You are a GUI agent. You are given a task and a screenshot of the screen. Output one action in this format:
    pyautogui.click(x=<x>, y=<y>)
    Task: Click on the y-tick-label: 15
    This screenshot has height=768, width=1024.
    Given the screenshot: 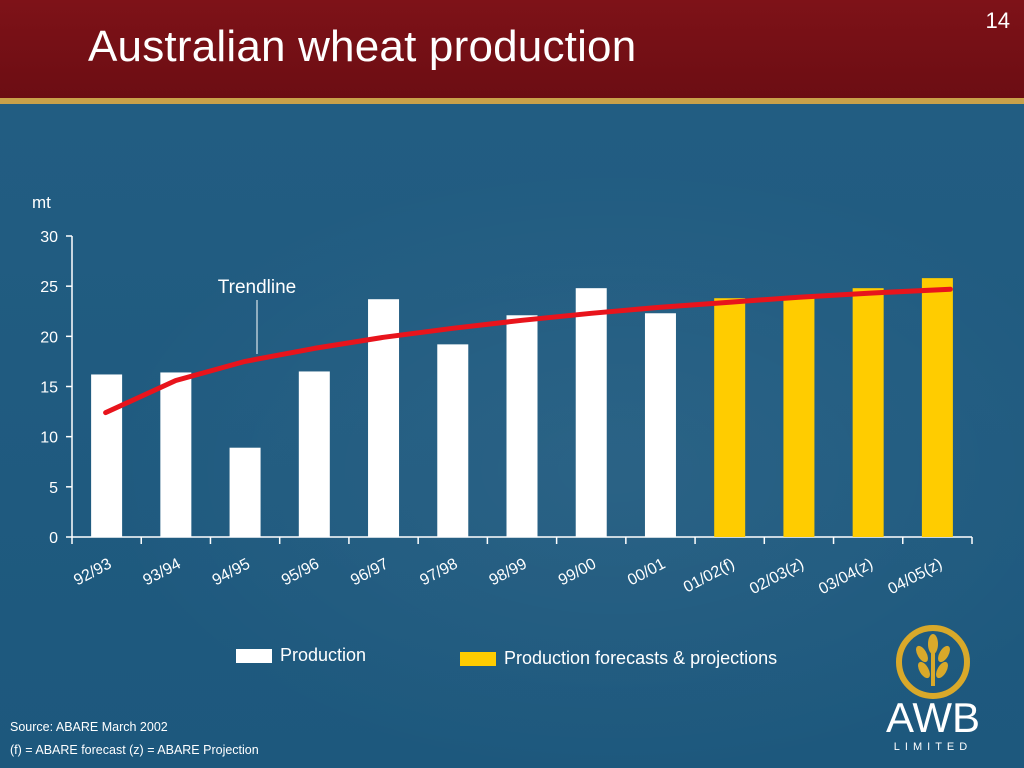 What is the action you would take?
    pyautogui.click(x=49, y=388)
    